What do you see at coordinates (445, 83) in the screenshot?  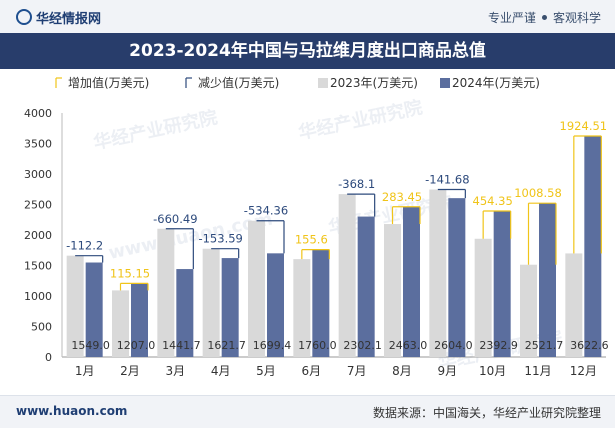 I see `legend-swatch-2024` at bounding box center [445, 83].